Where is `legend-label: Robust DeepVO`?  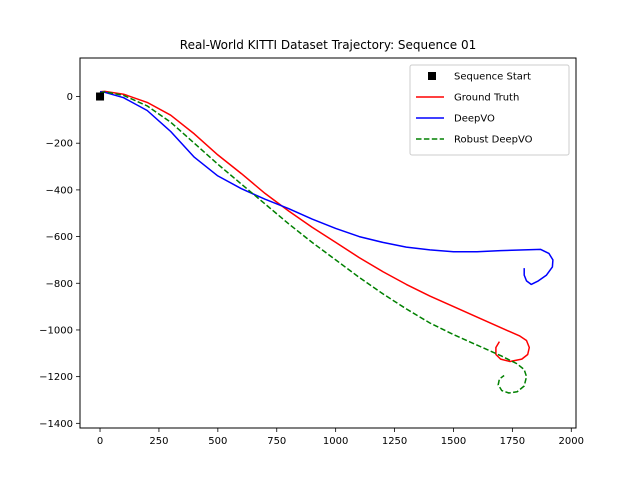
legend-label: Robust DeepVO is located at coordinates (493, 140).